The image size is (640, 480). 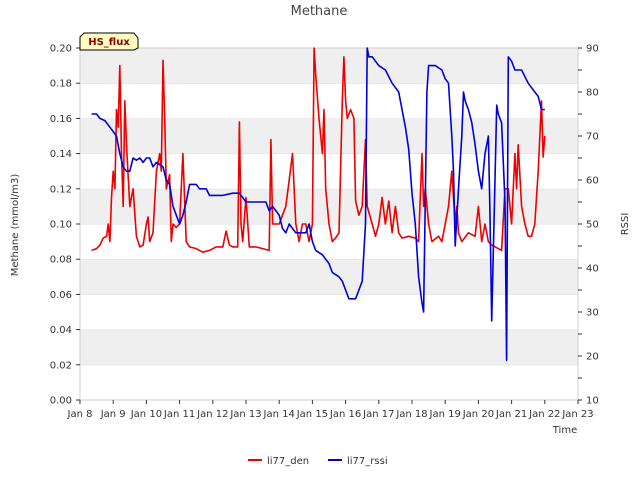 What do you see at coordinates (625, 224) in the screenshot?
I see `y2-axis-label: RSSI` at bounding box center [625, 224].